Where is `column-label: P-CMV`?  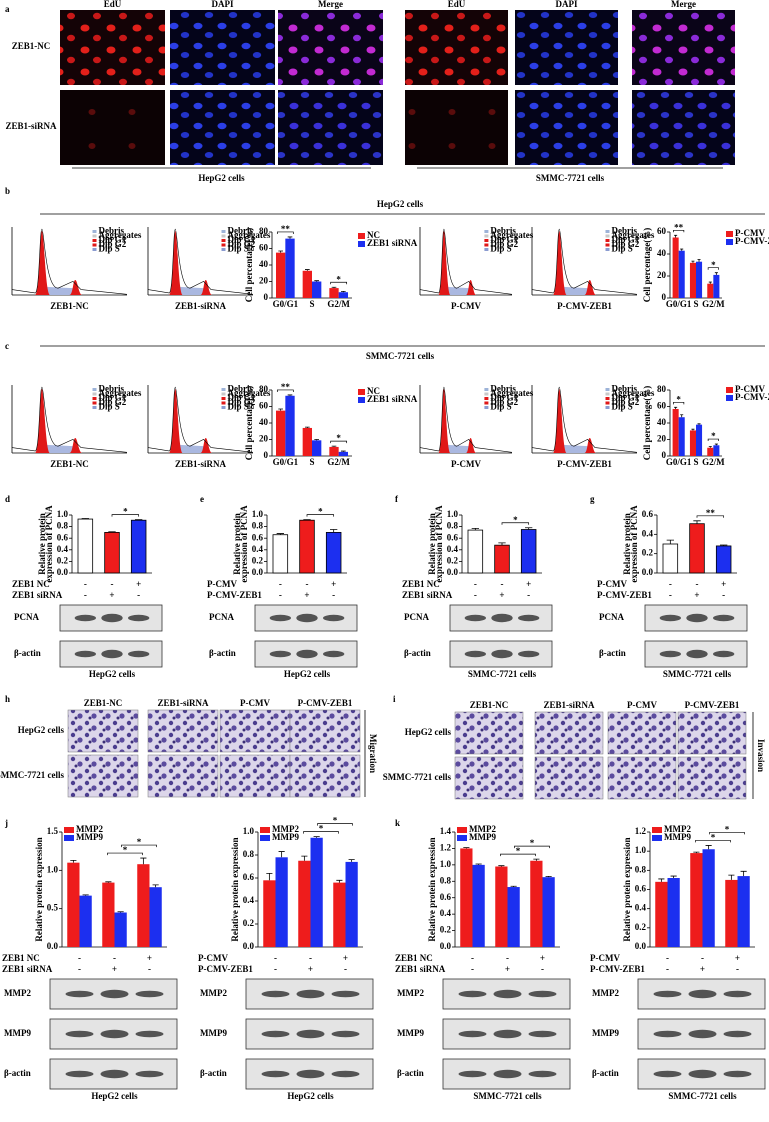
column-label: P-CMV is located at coordinates (642, 705).